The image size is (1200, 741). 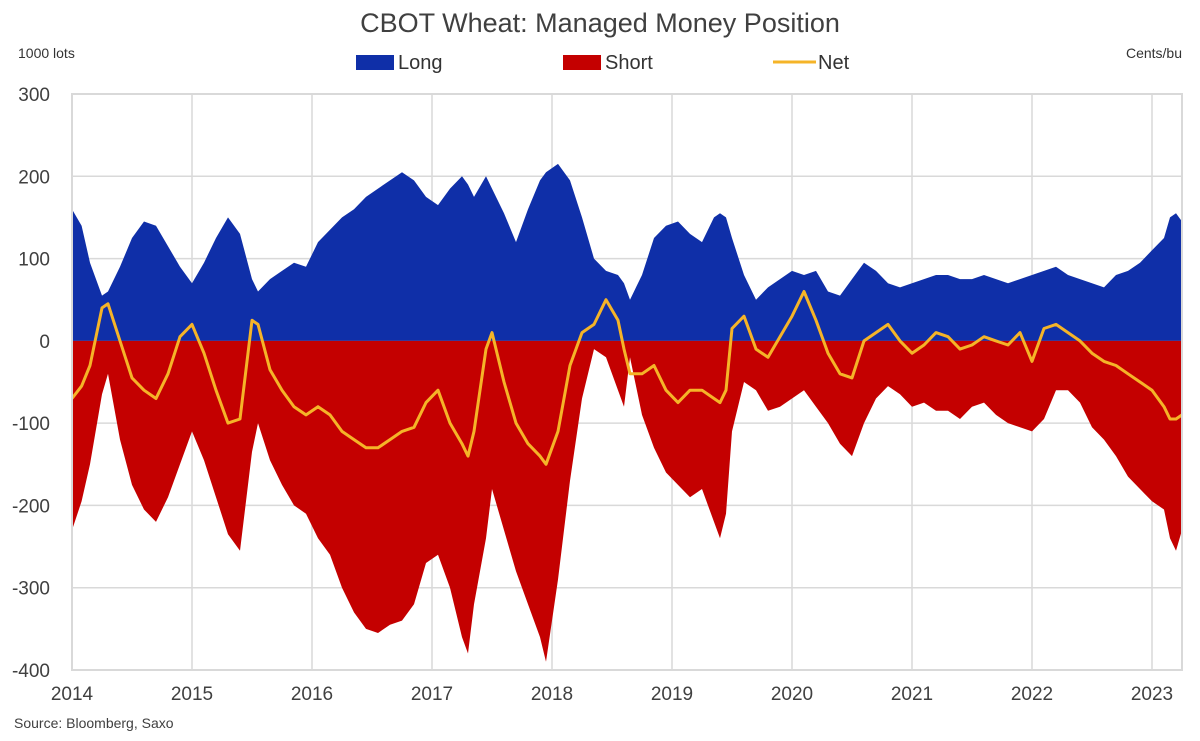 I want to click on y-tick-label: 200, so click(x=34, y=177).